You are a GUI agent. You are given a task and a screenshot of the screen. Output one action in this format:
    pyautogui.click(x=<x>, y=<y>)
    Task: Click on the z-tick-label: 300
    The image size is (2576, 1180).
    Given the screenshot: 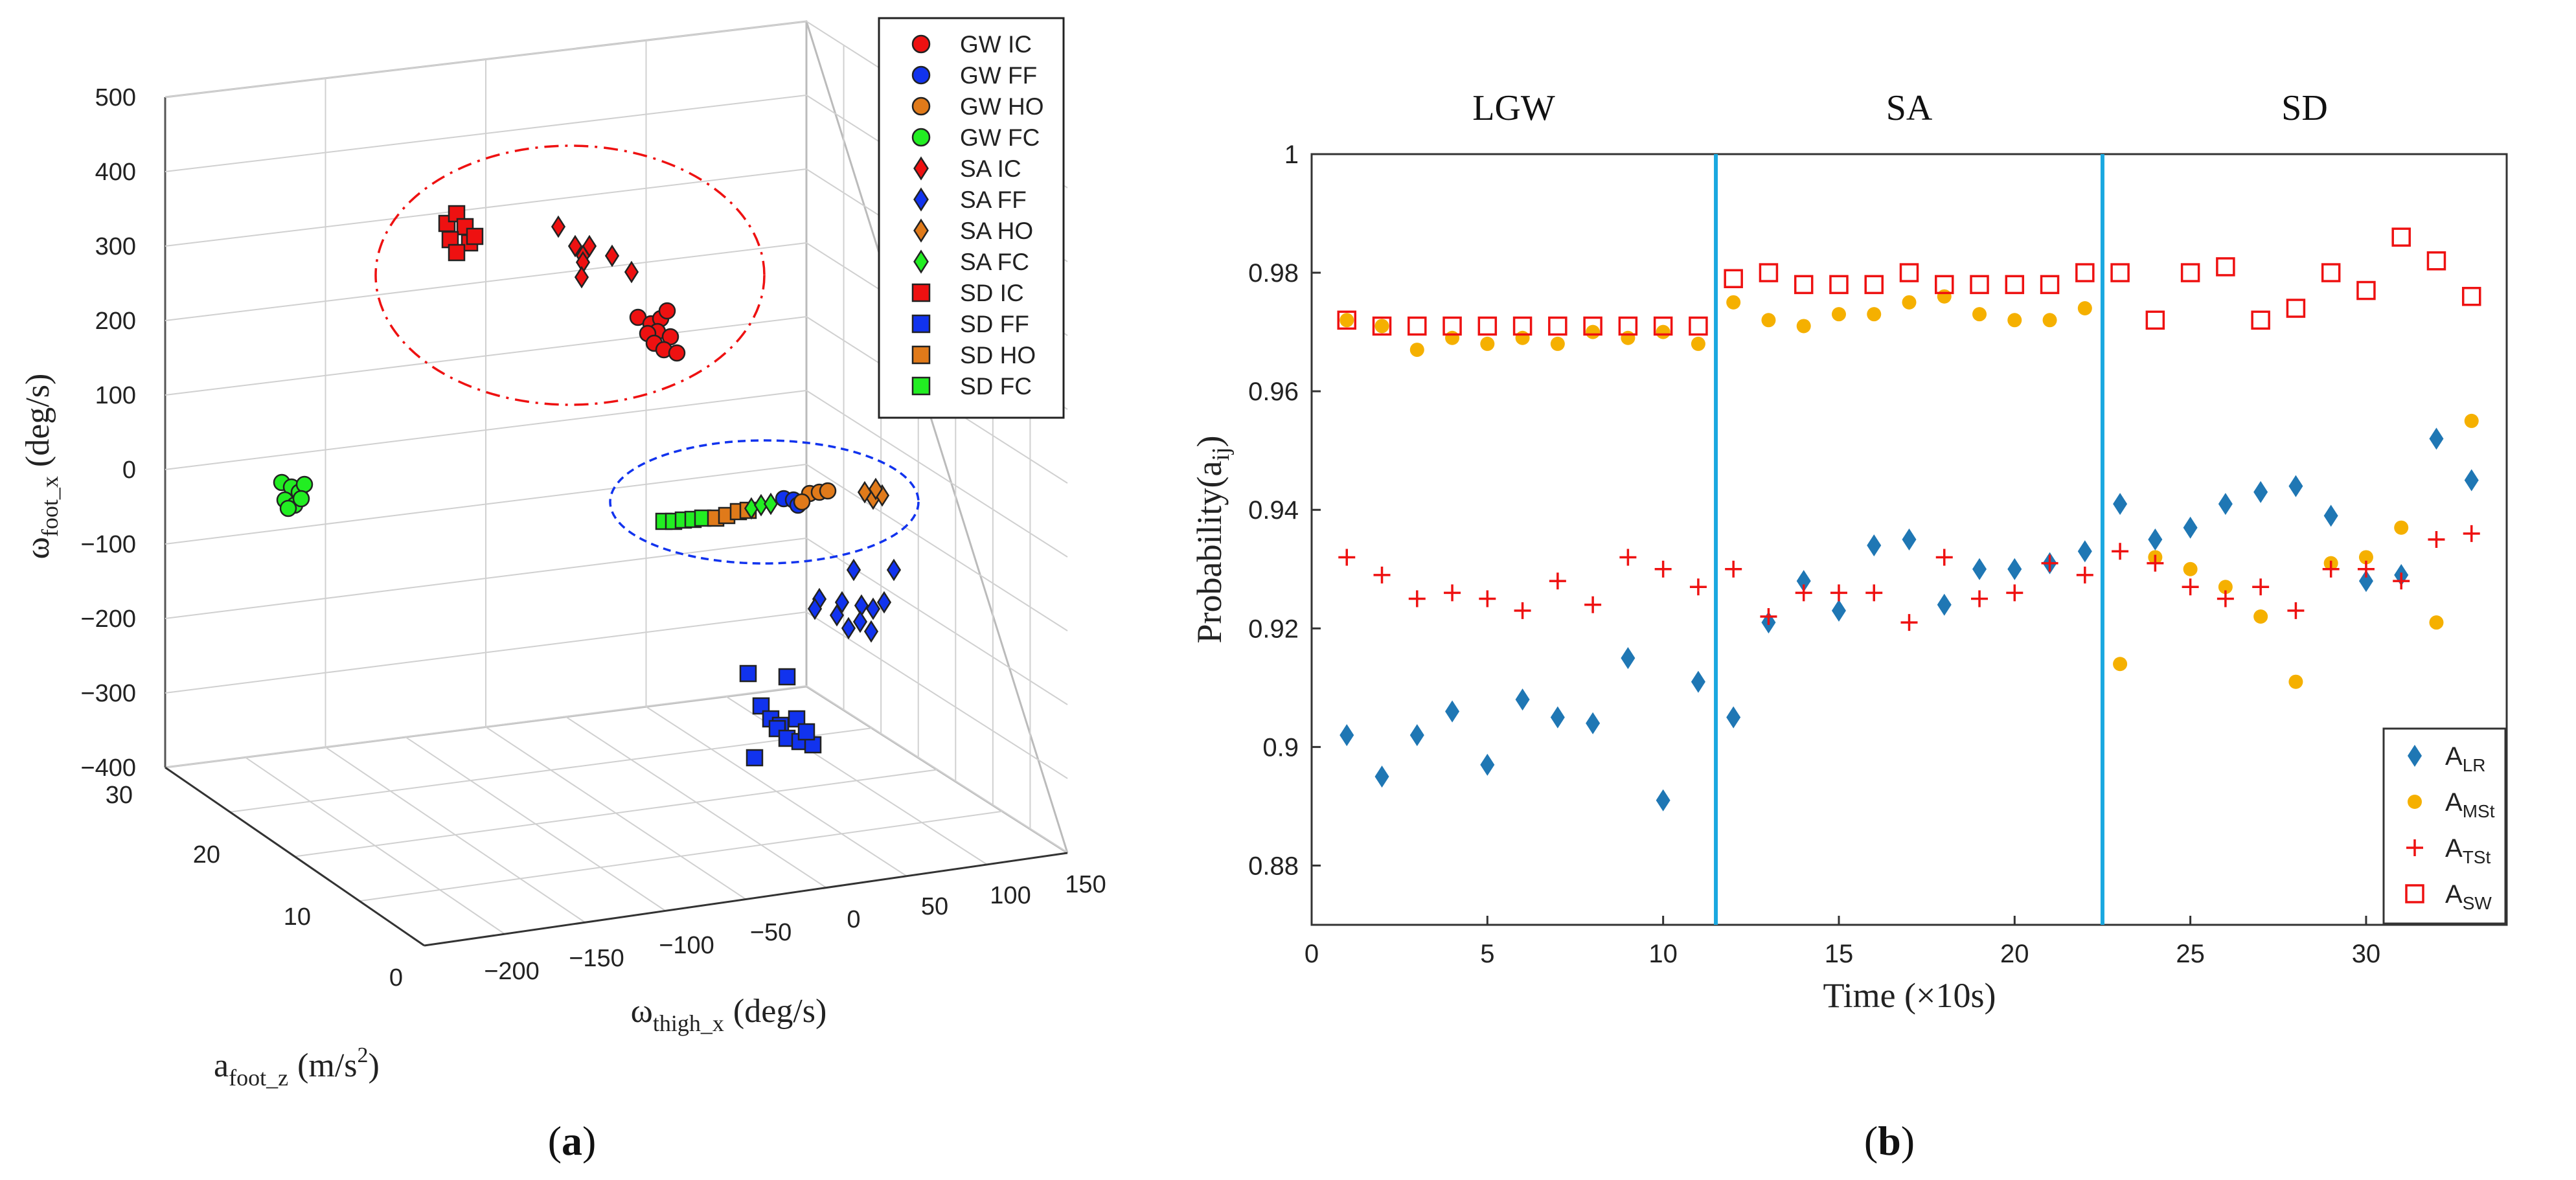 What is the action you would take?
    pyautogui.click(x=116, y=246)
    